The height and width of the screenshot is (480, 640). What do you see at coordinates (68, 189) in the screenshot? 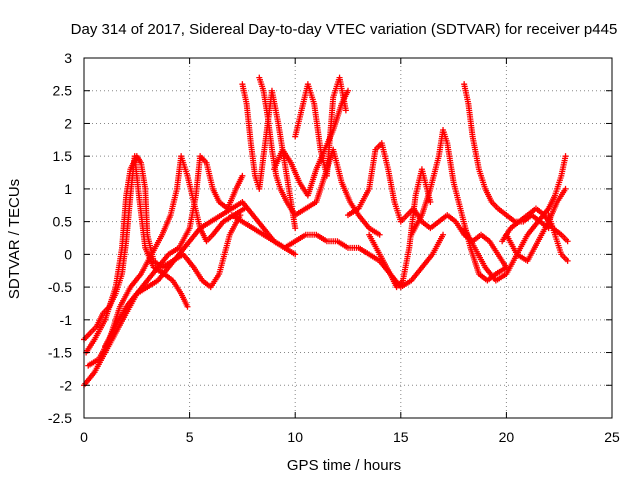
I see `y-tick-label: 1` at bounding box center [68, 189].